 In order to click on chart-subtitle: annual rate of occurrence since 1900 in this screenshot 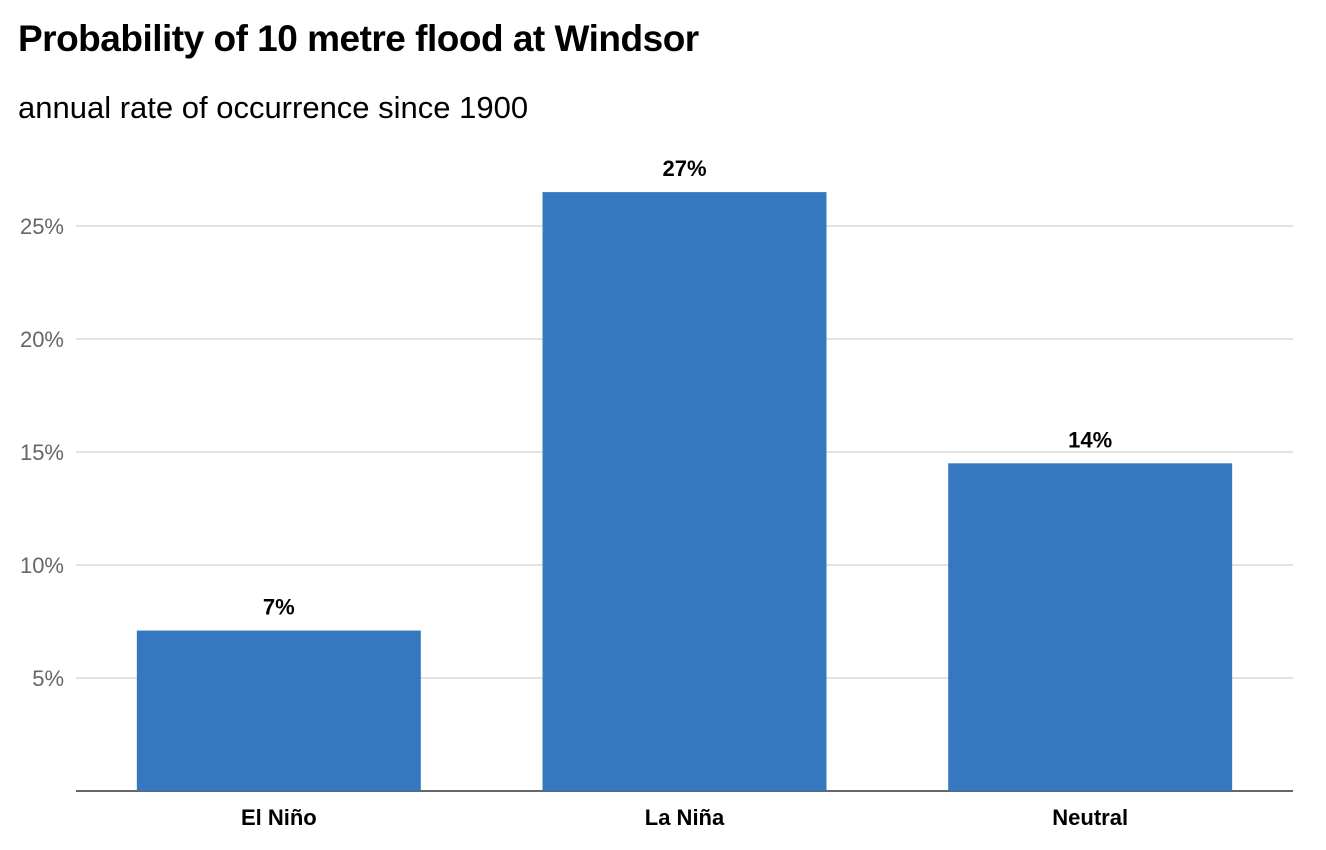, I will do `click(273, 107)`.